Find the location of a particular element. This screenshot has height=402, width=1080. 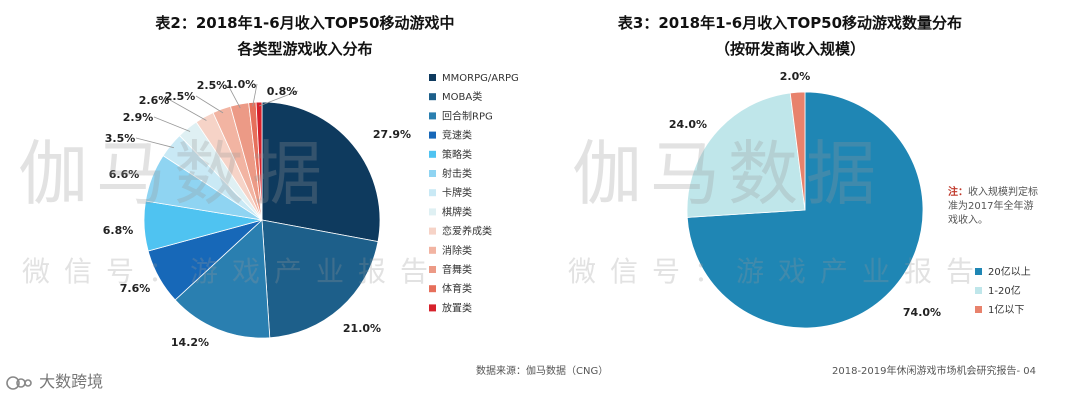

brand-watermark: 大数跨境 is located at coordinates (54, 380).